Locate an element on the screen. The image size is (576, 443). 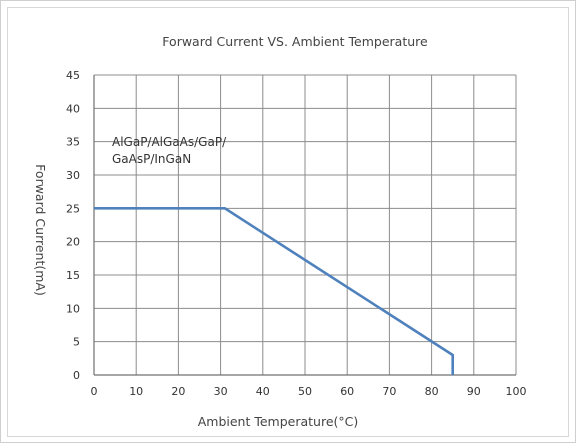
x-tick-labels: 0 10 20 30 40 50 60 70 80 90 100 is located at coordinates (309, 391).